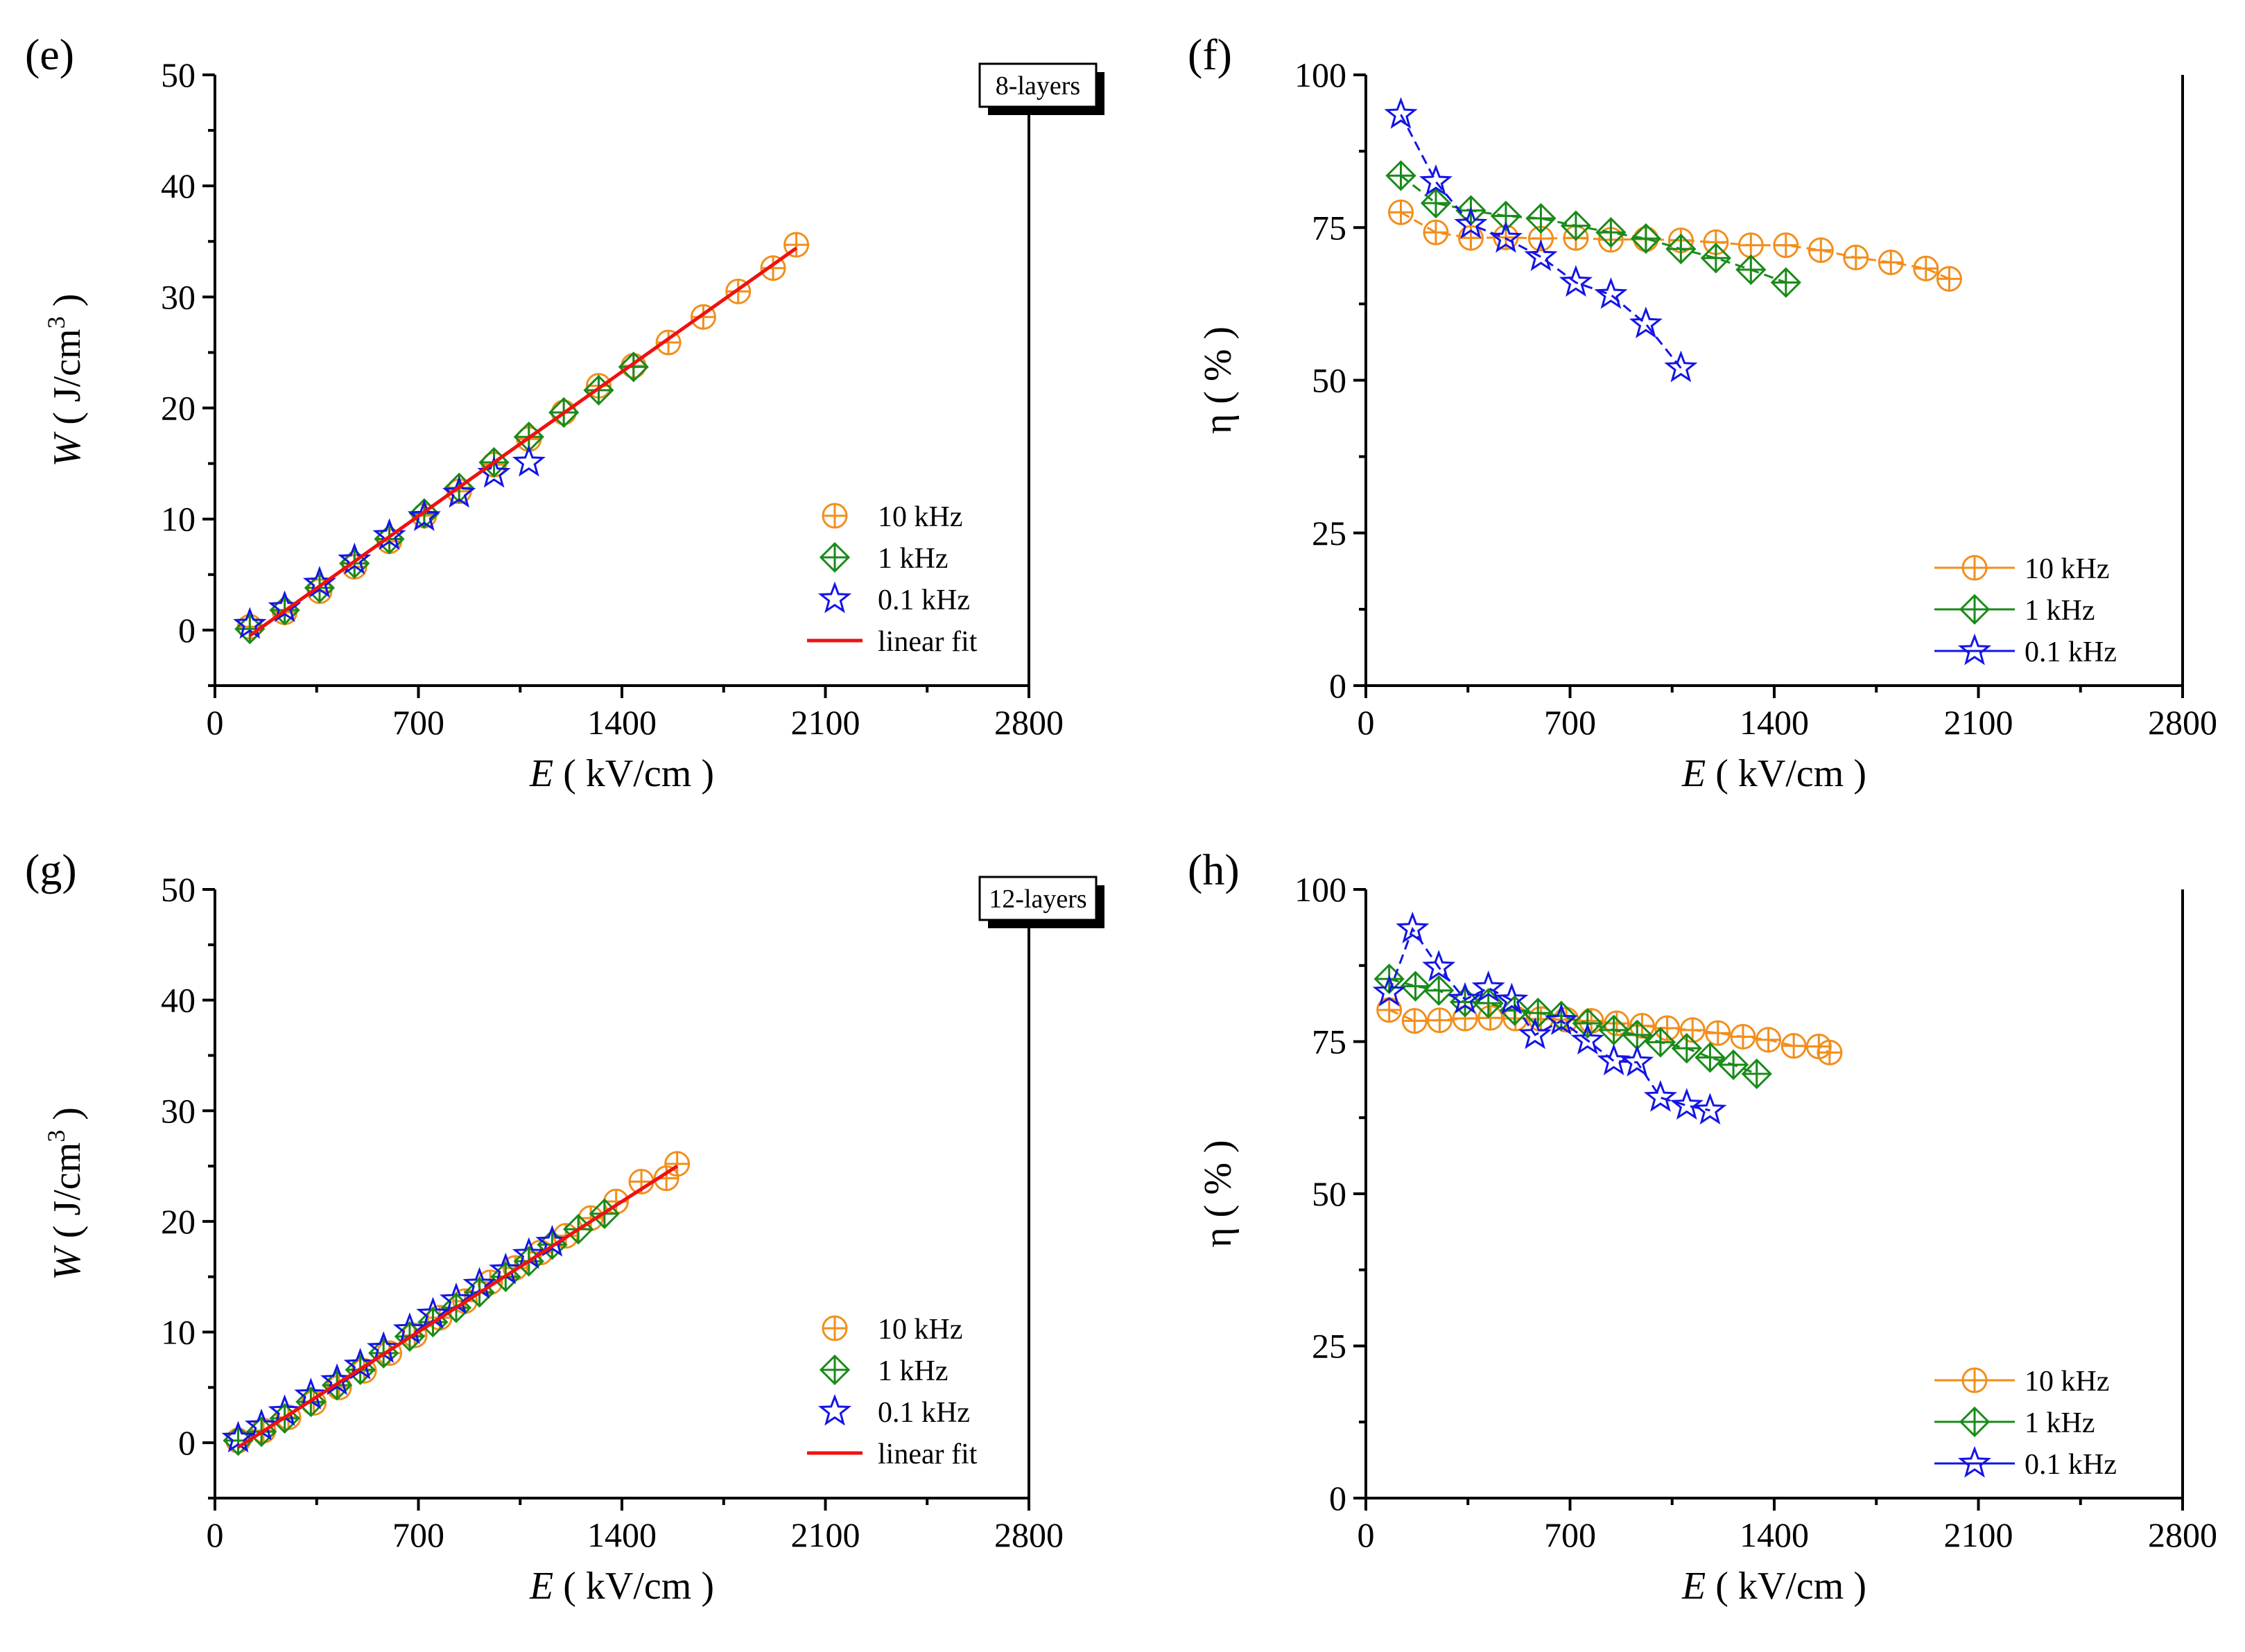  What do you see at coordinates (1210, 54) in the screenshot?
I see `panel-label: (f)` at bounding box center [1210, 54].